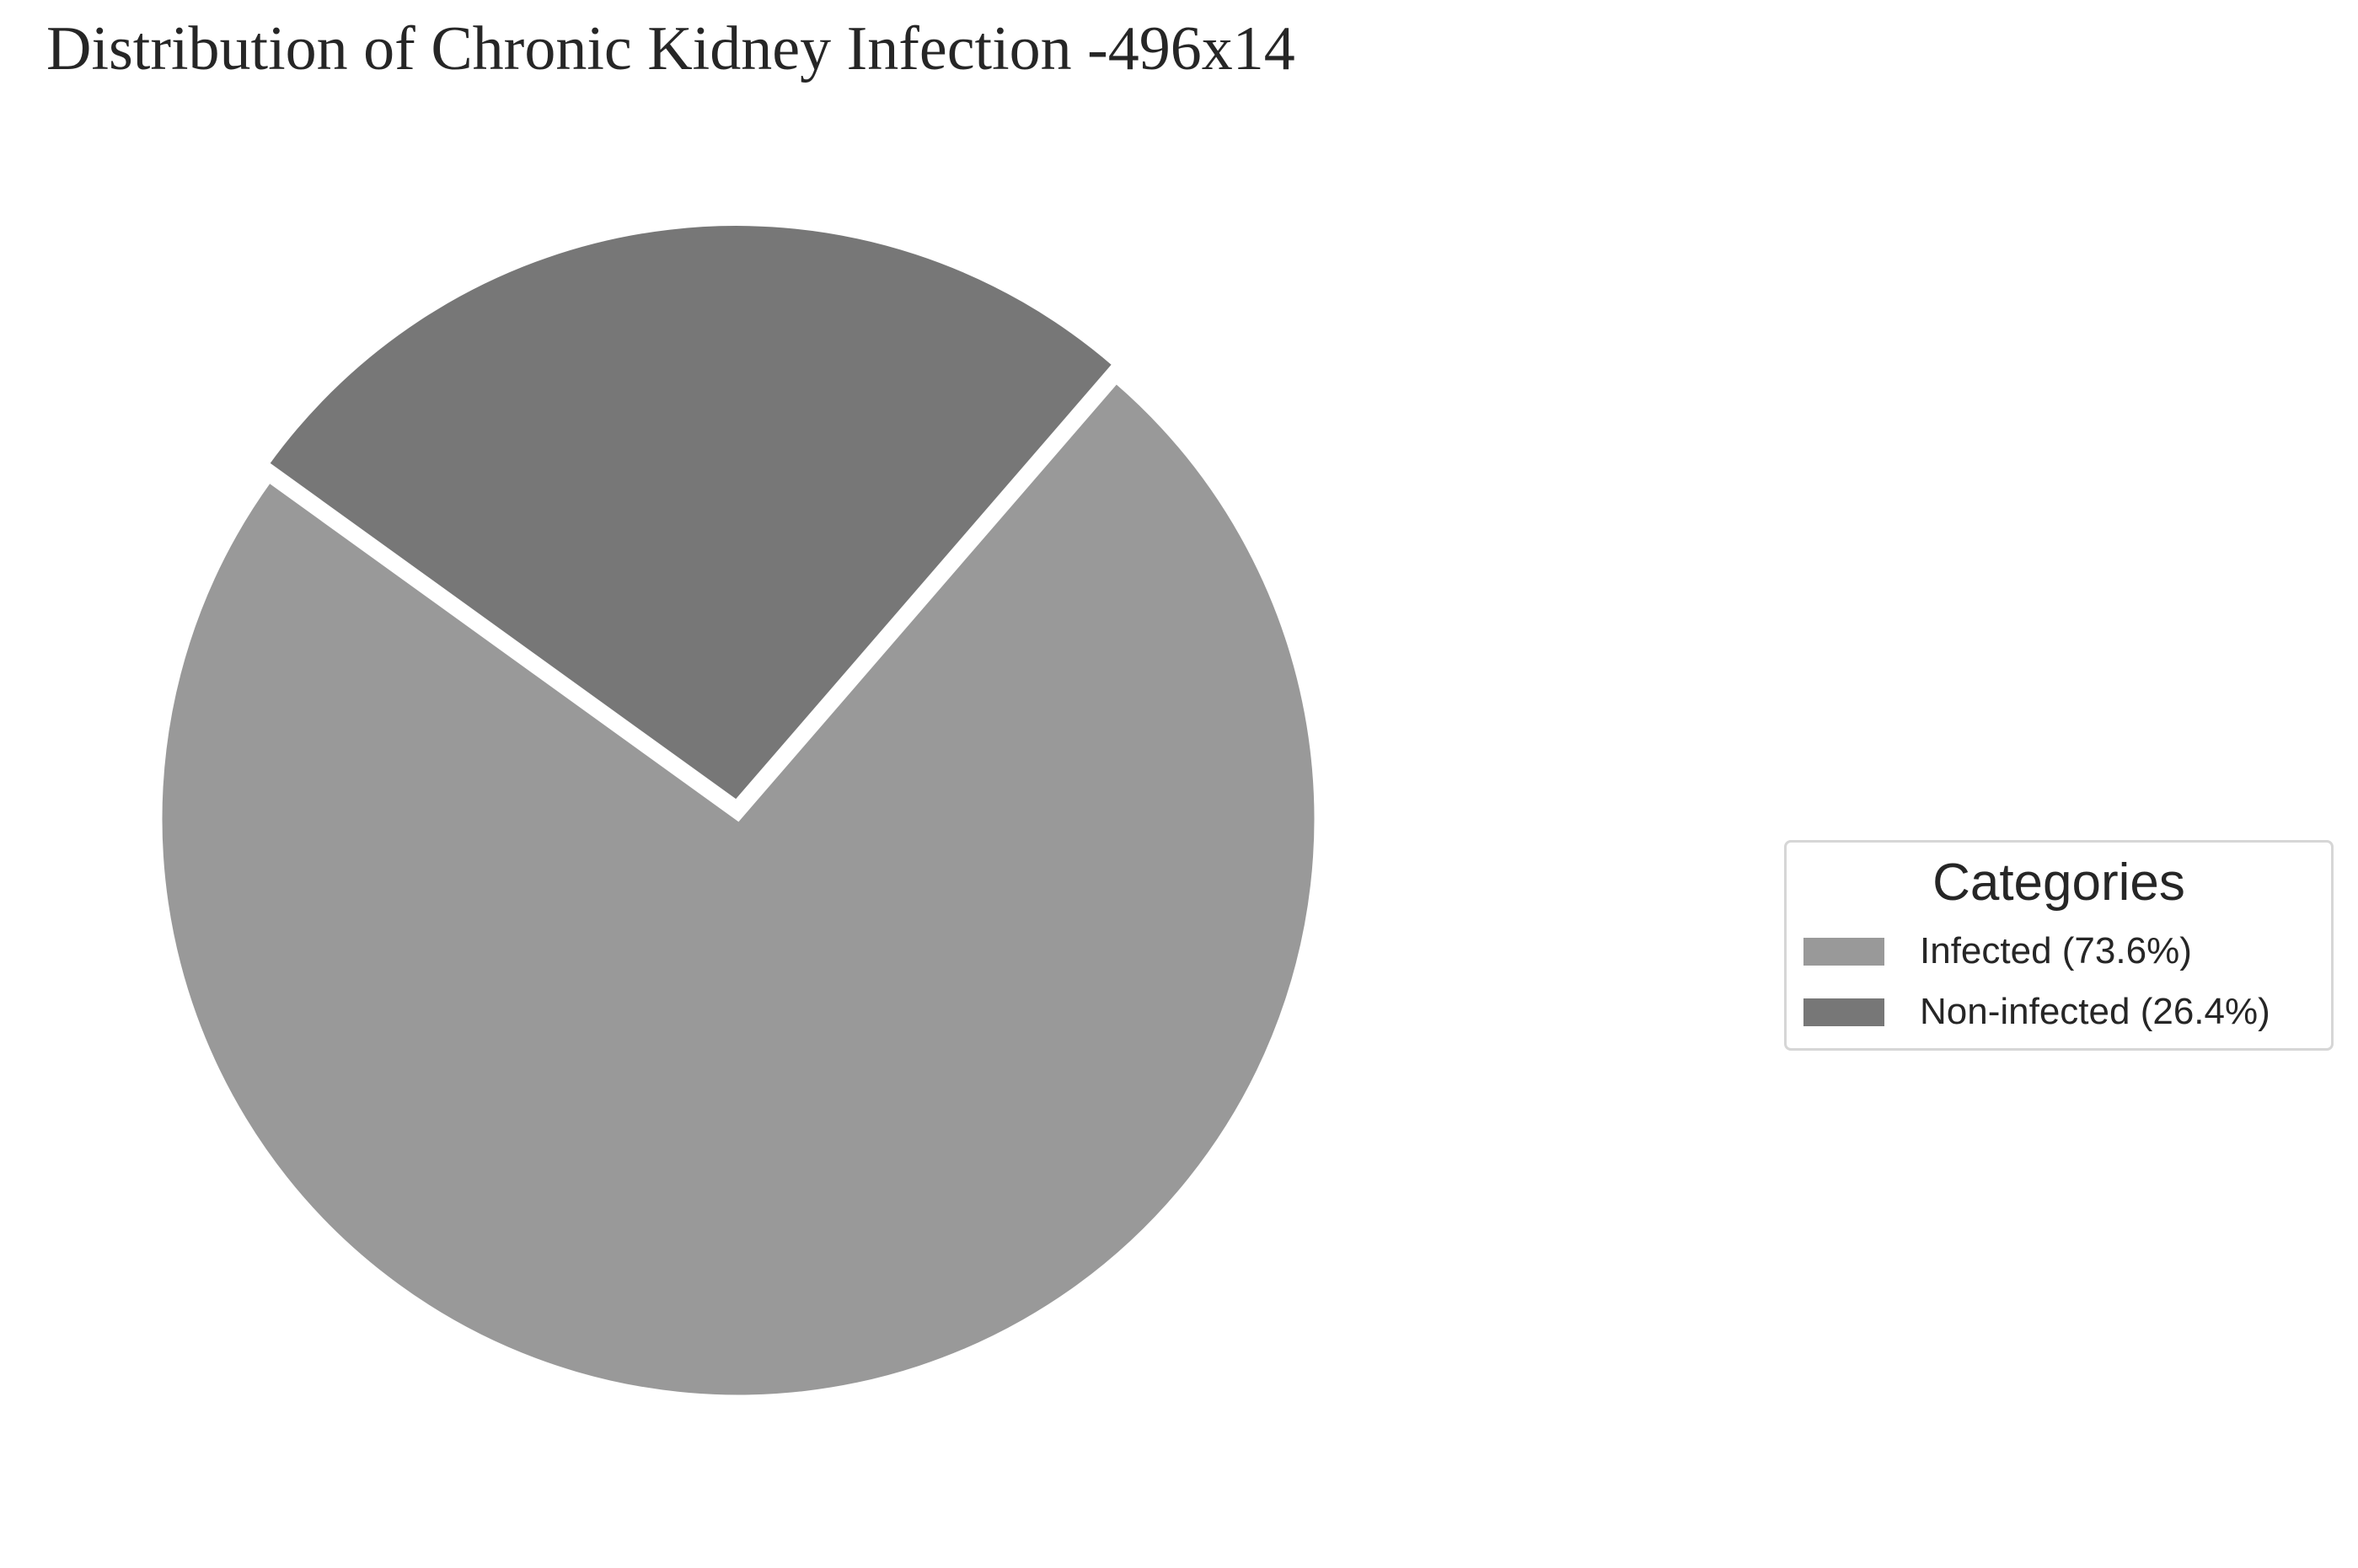  What do you see at coordinates (2058, 883) in the screenshot?
I see `legend-title: Categories` at bounding box center [2058, 883].